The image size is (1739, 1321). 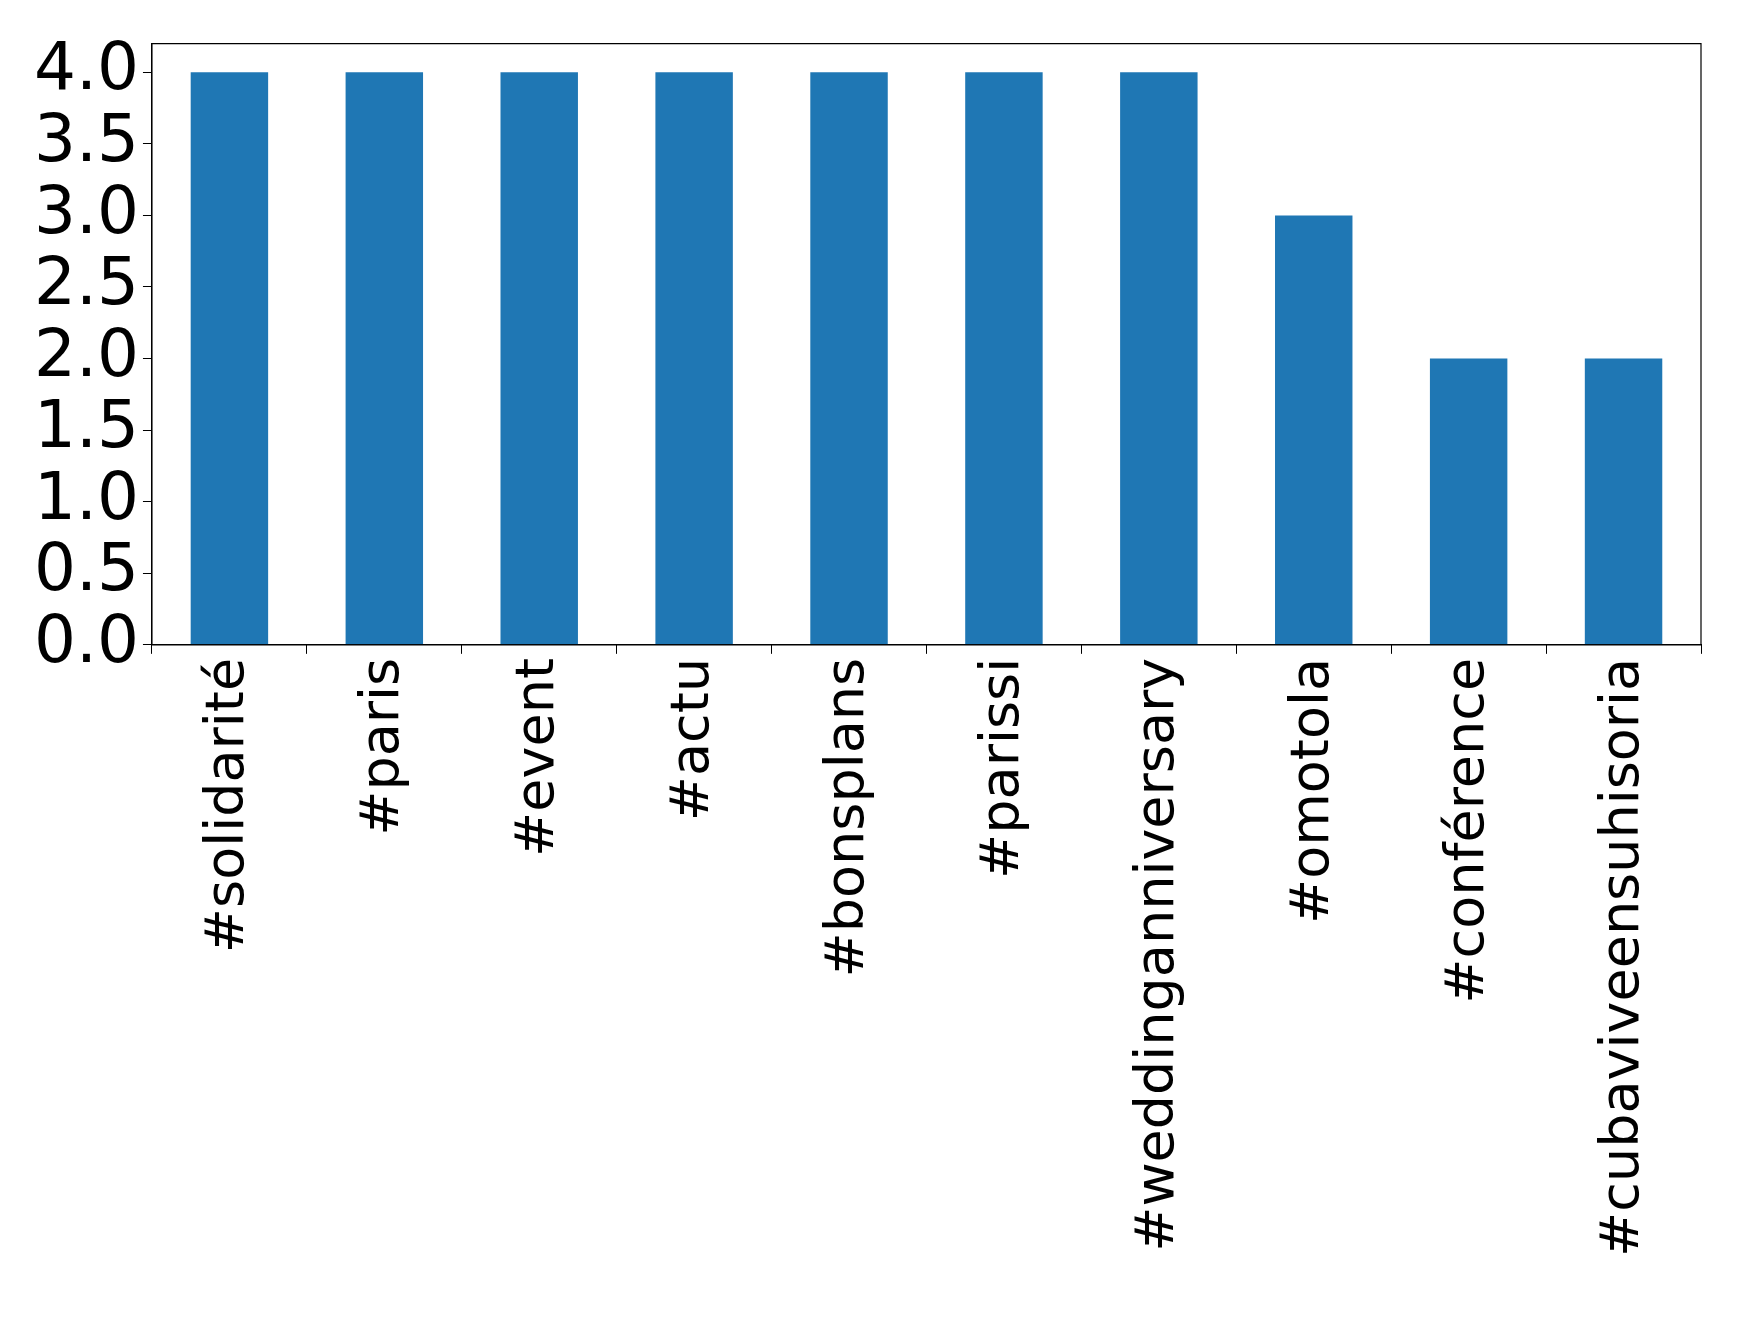 I want to click on x-tick-label: #event, so click(x=535, y=757).